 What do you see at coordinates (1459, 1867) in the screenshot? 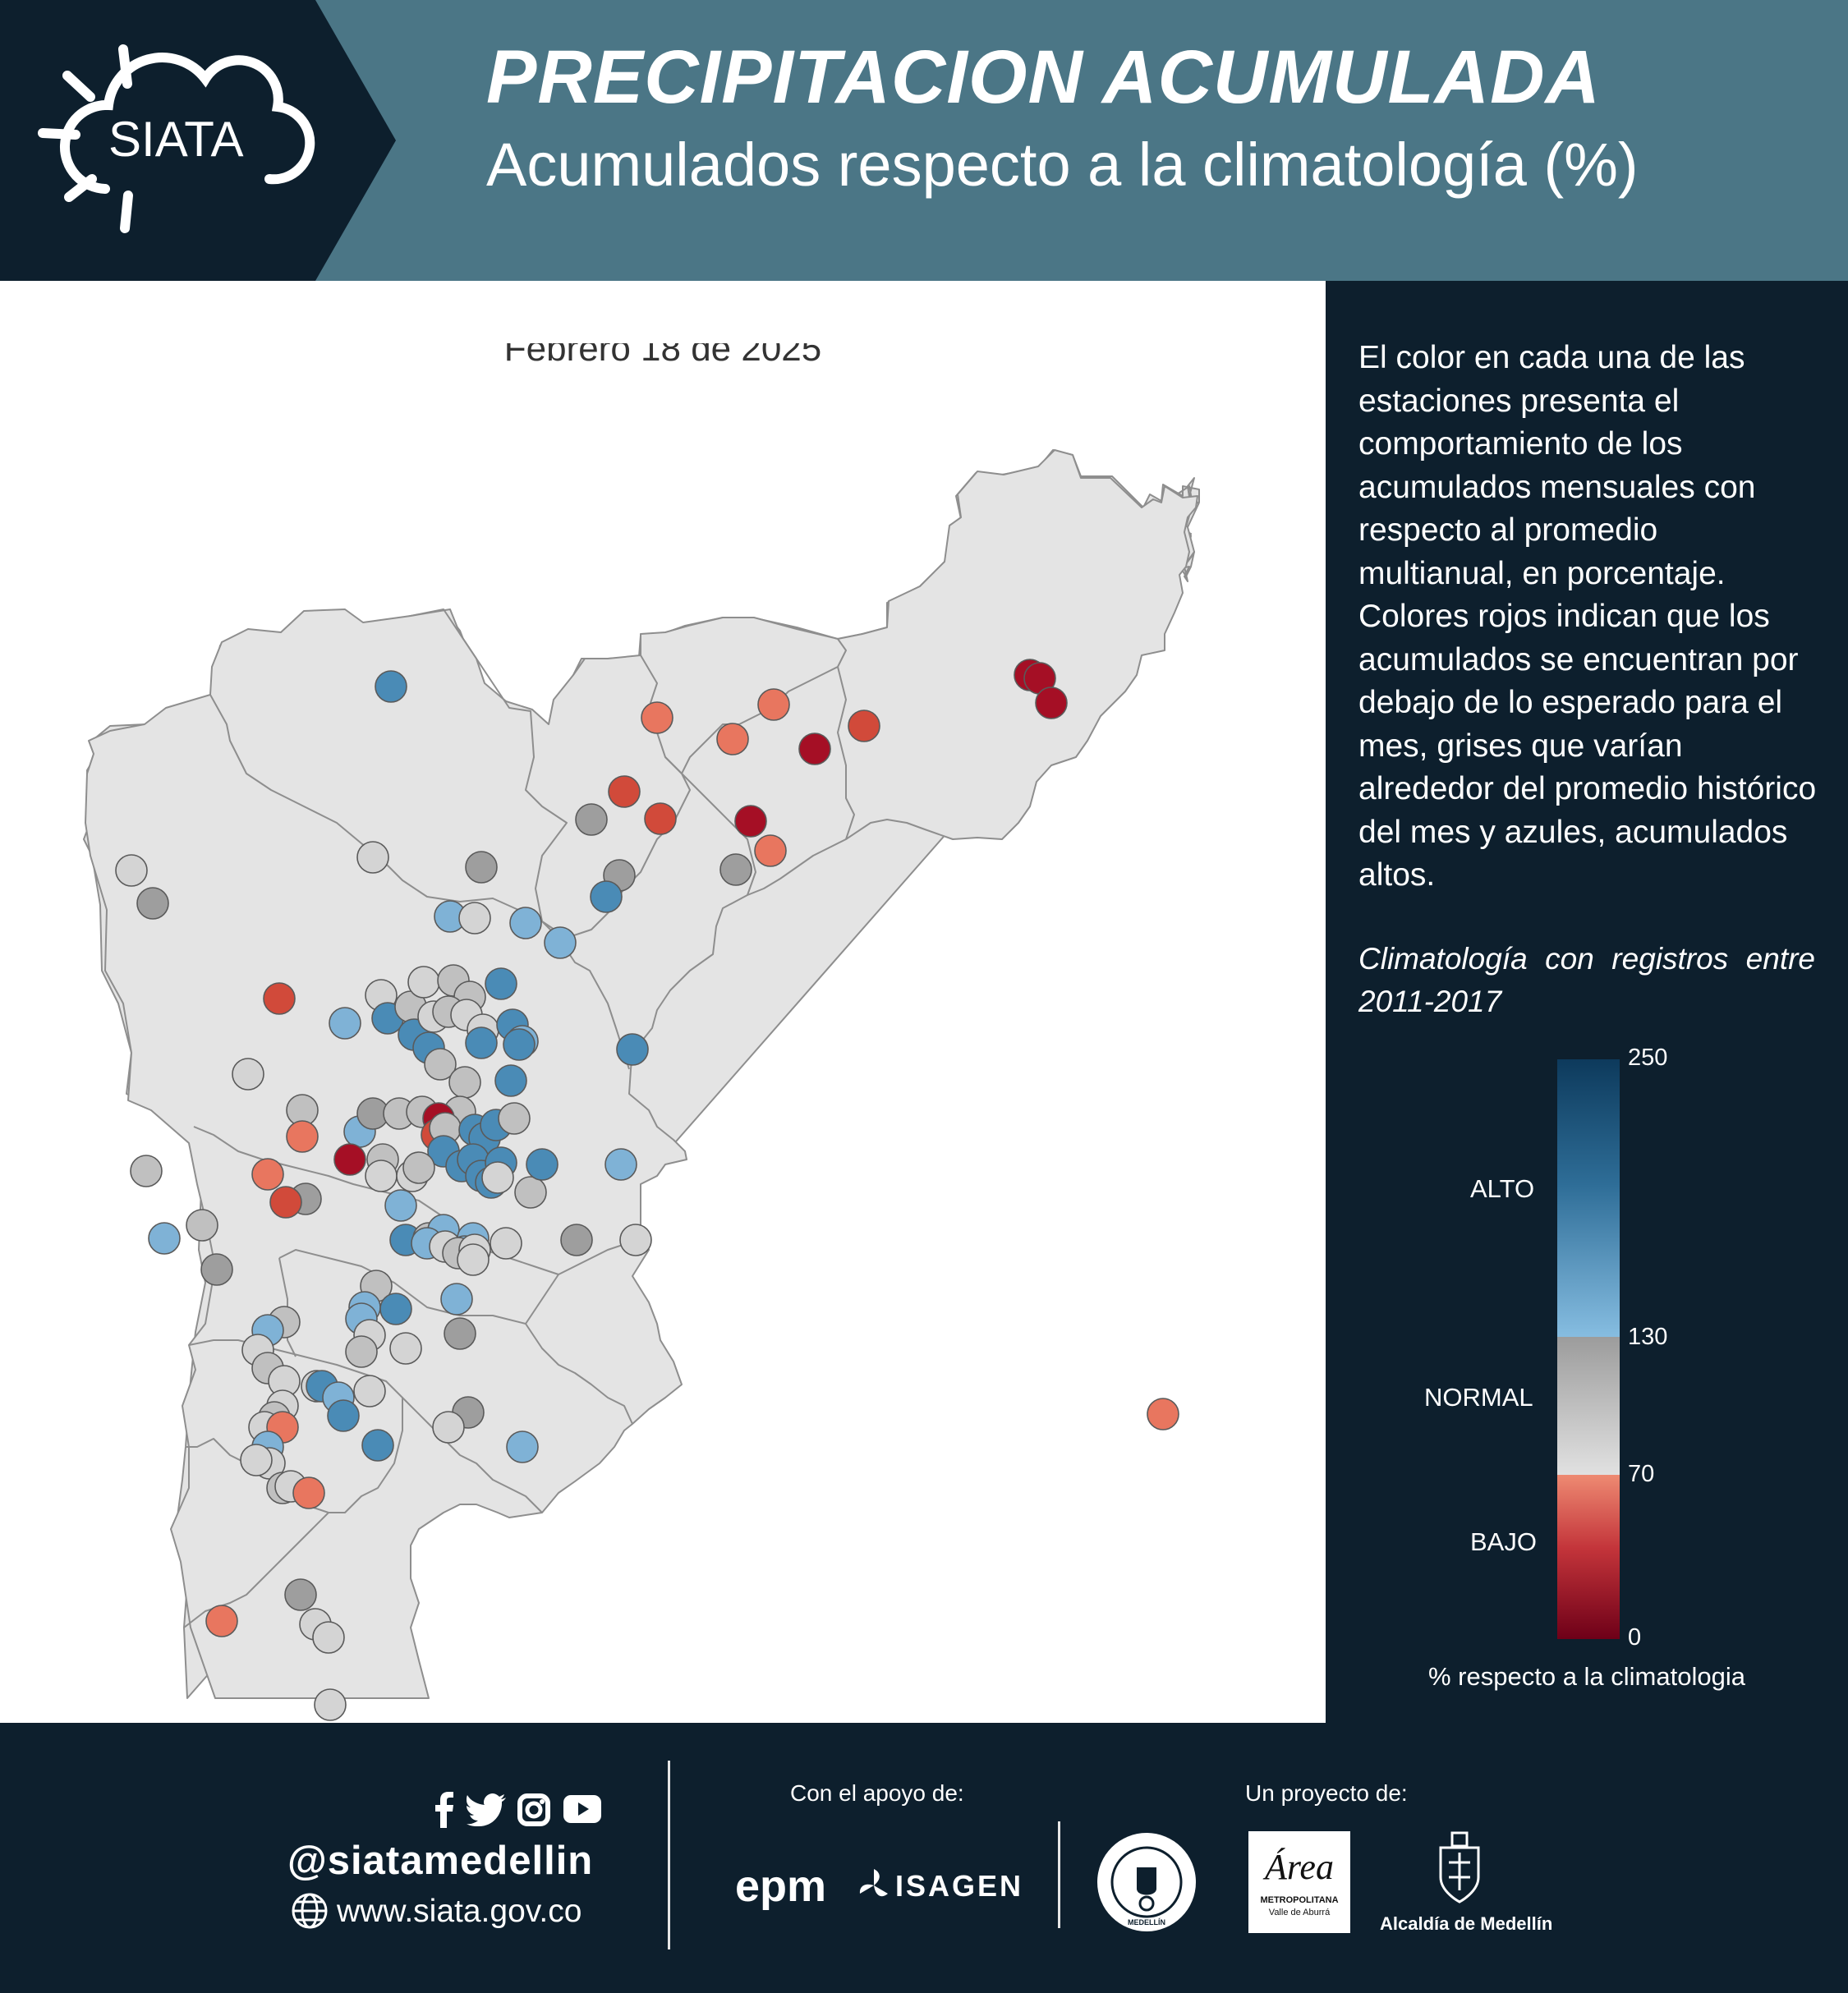
I see `alcaldia-crest` at bounding box center [1459, 1867].